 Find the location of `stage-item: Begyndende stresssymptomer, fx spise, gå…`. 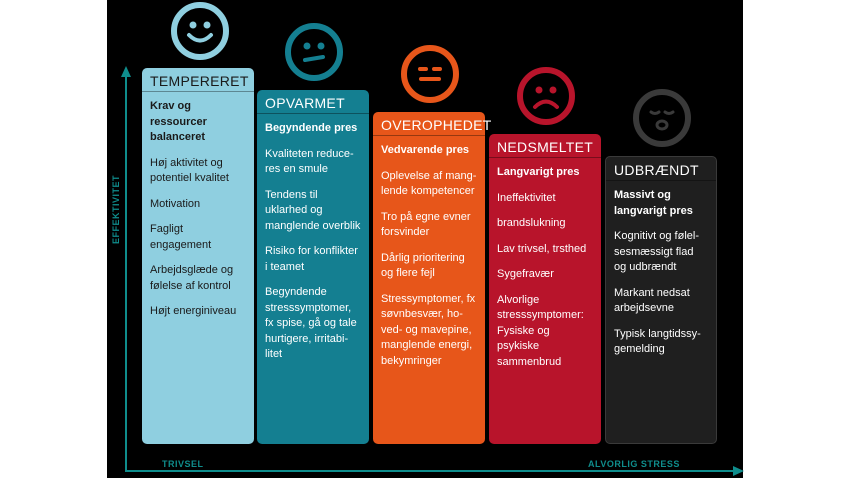

stage-item: Begyndende stresssymptomer, fx spise, gå… is located at coordinates (311, 323).